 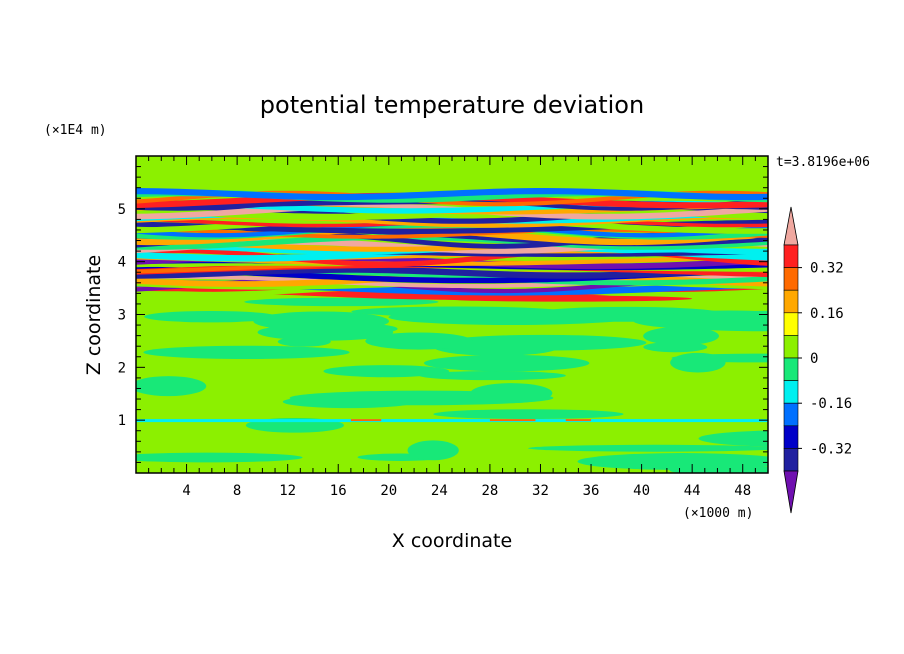 I want to click on y-unit-label: (×1E4 m), so click(x=75, y=130).